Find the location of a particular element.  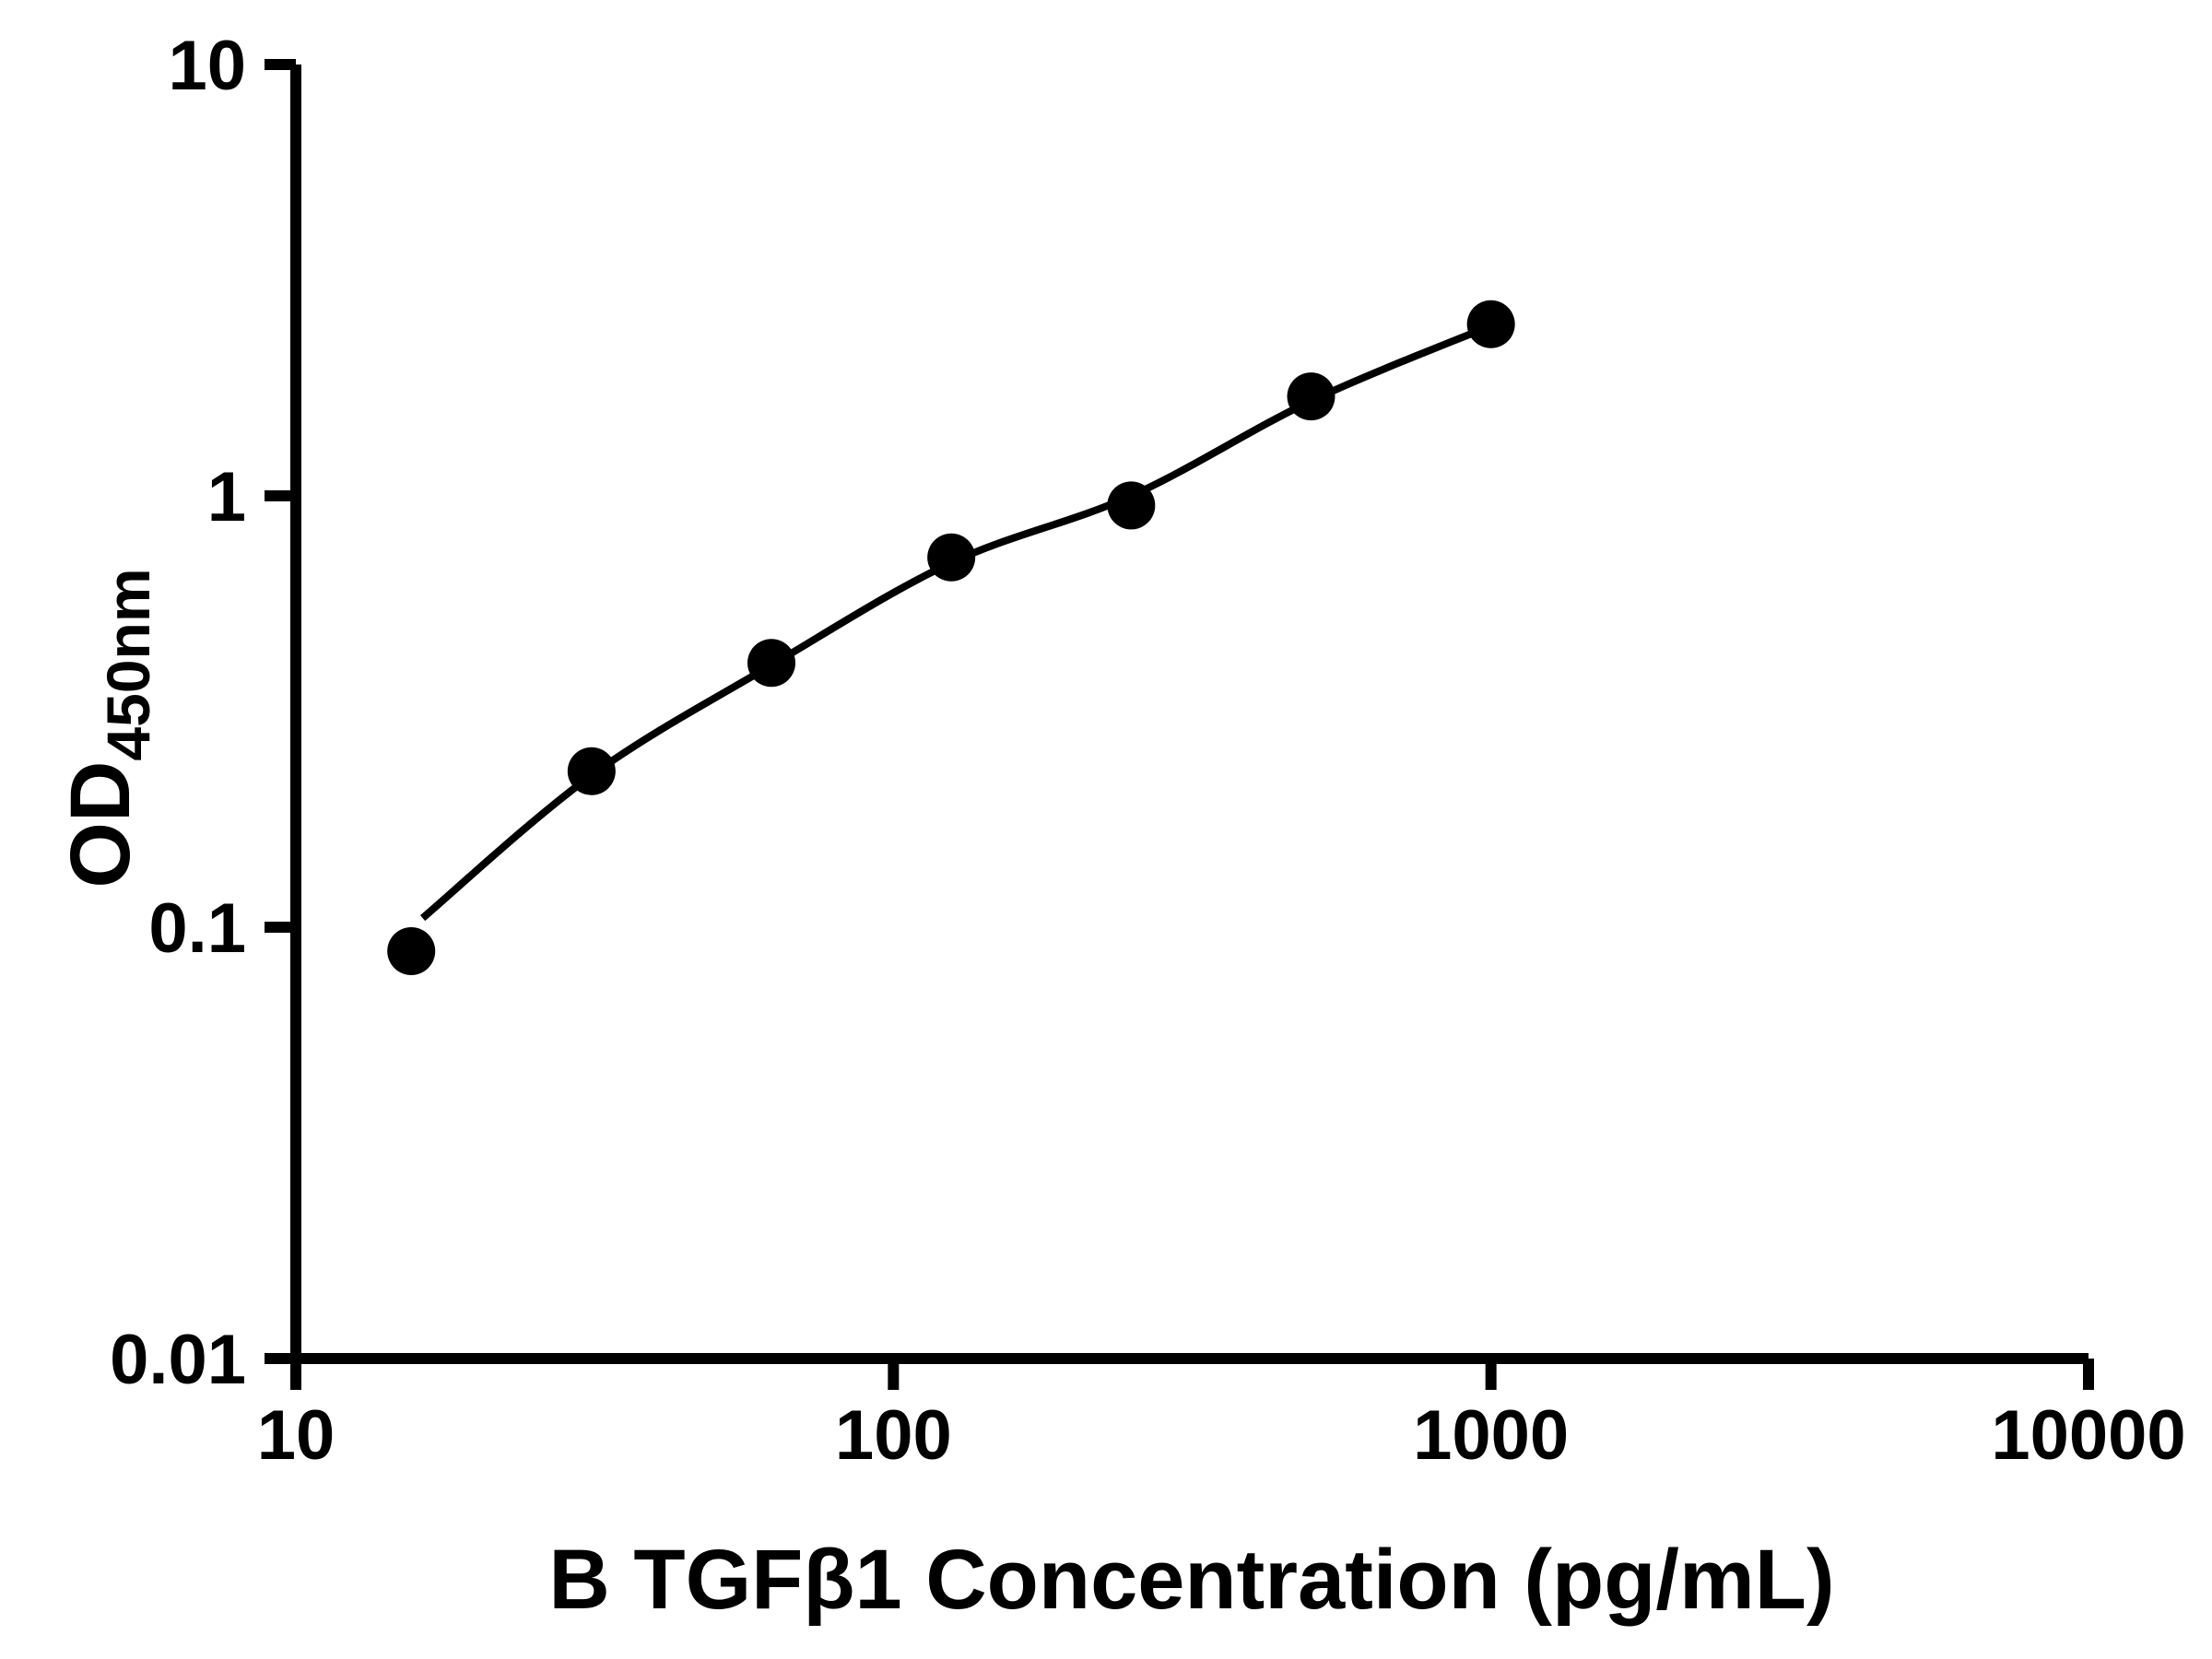

y-axis-label-main: OD is located at coordinates (100, 824).